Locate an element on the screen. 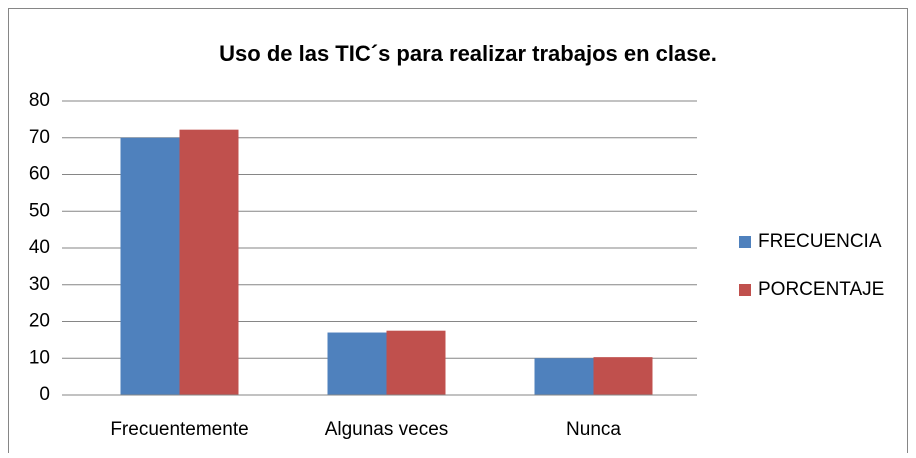  y-tick-label: 10 is located at coordinates (39, 357).